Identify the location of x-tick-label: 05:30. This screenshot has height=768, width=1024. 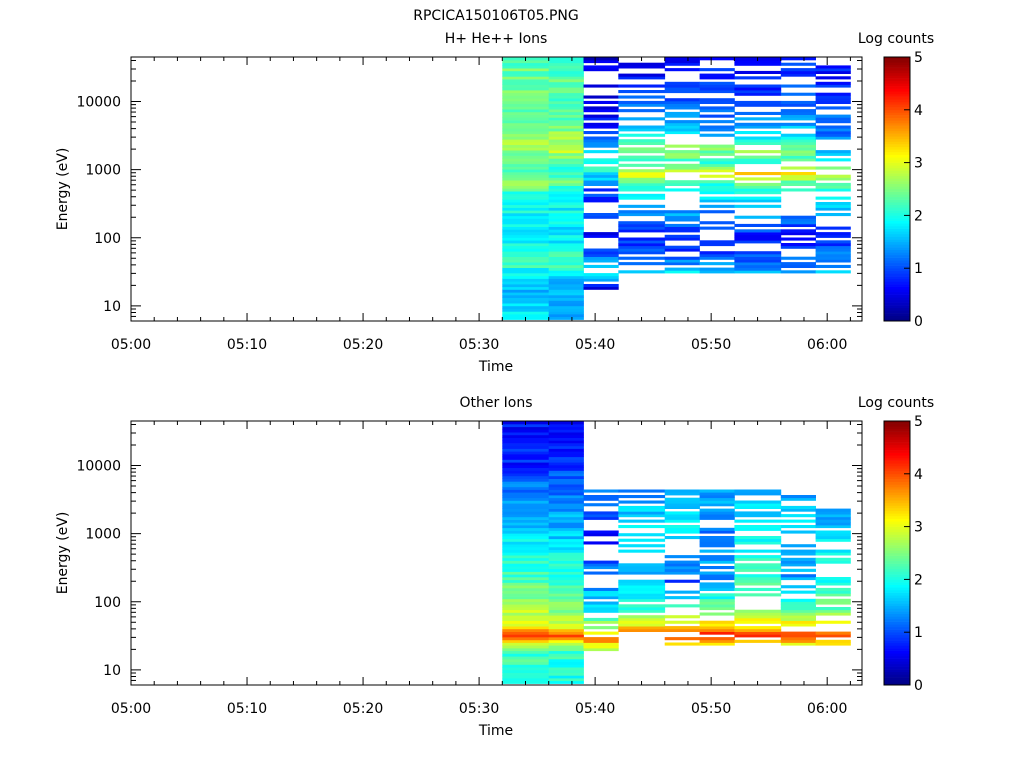
(479, 709).